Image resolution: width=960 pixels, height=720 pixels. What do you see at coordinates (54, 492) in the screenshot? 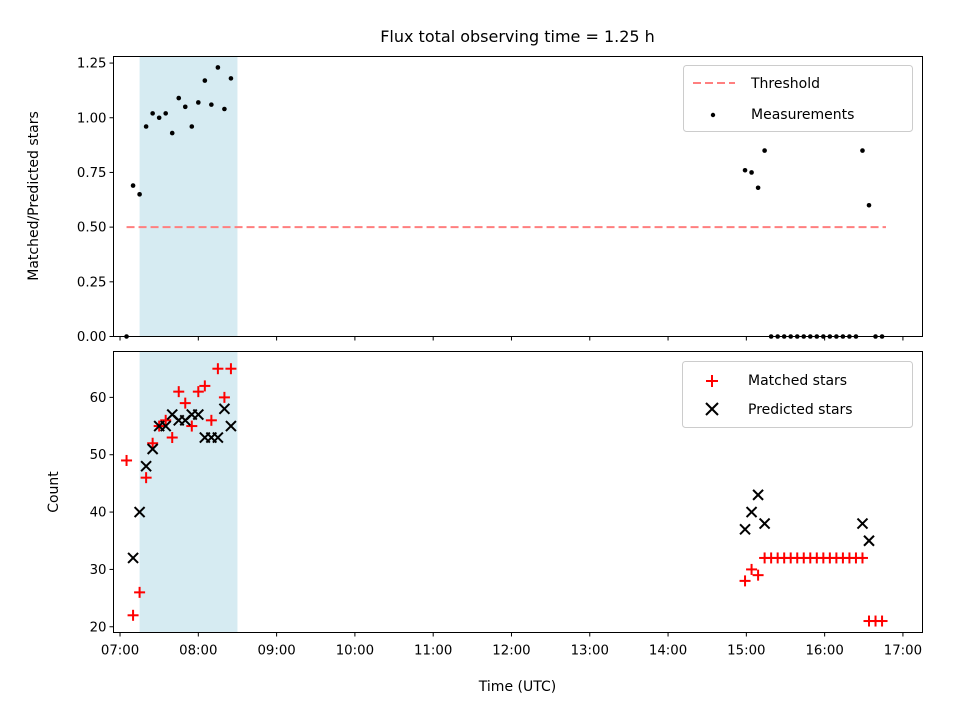
I see `bottom-y-axis-label: Count` at bounding box center [54, 492].